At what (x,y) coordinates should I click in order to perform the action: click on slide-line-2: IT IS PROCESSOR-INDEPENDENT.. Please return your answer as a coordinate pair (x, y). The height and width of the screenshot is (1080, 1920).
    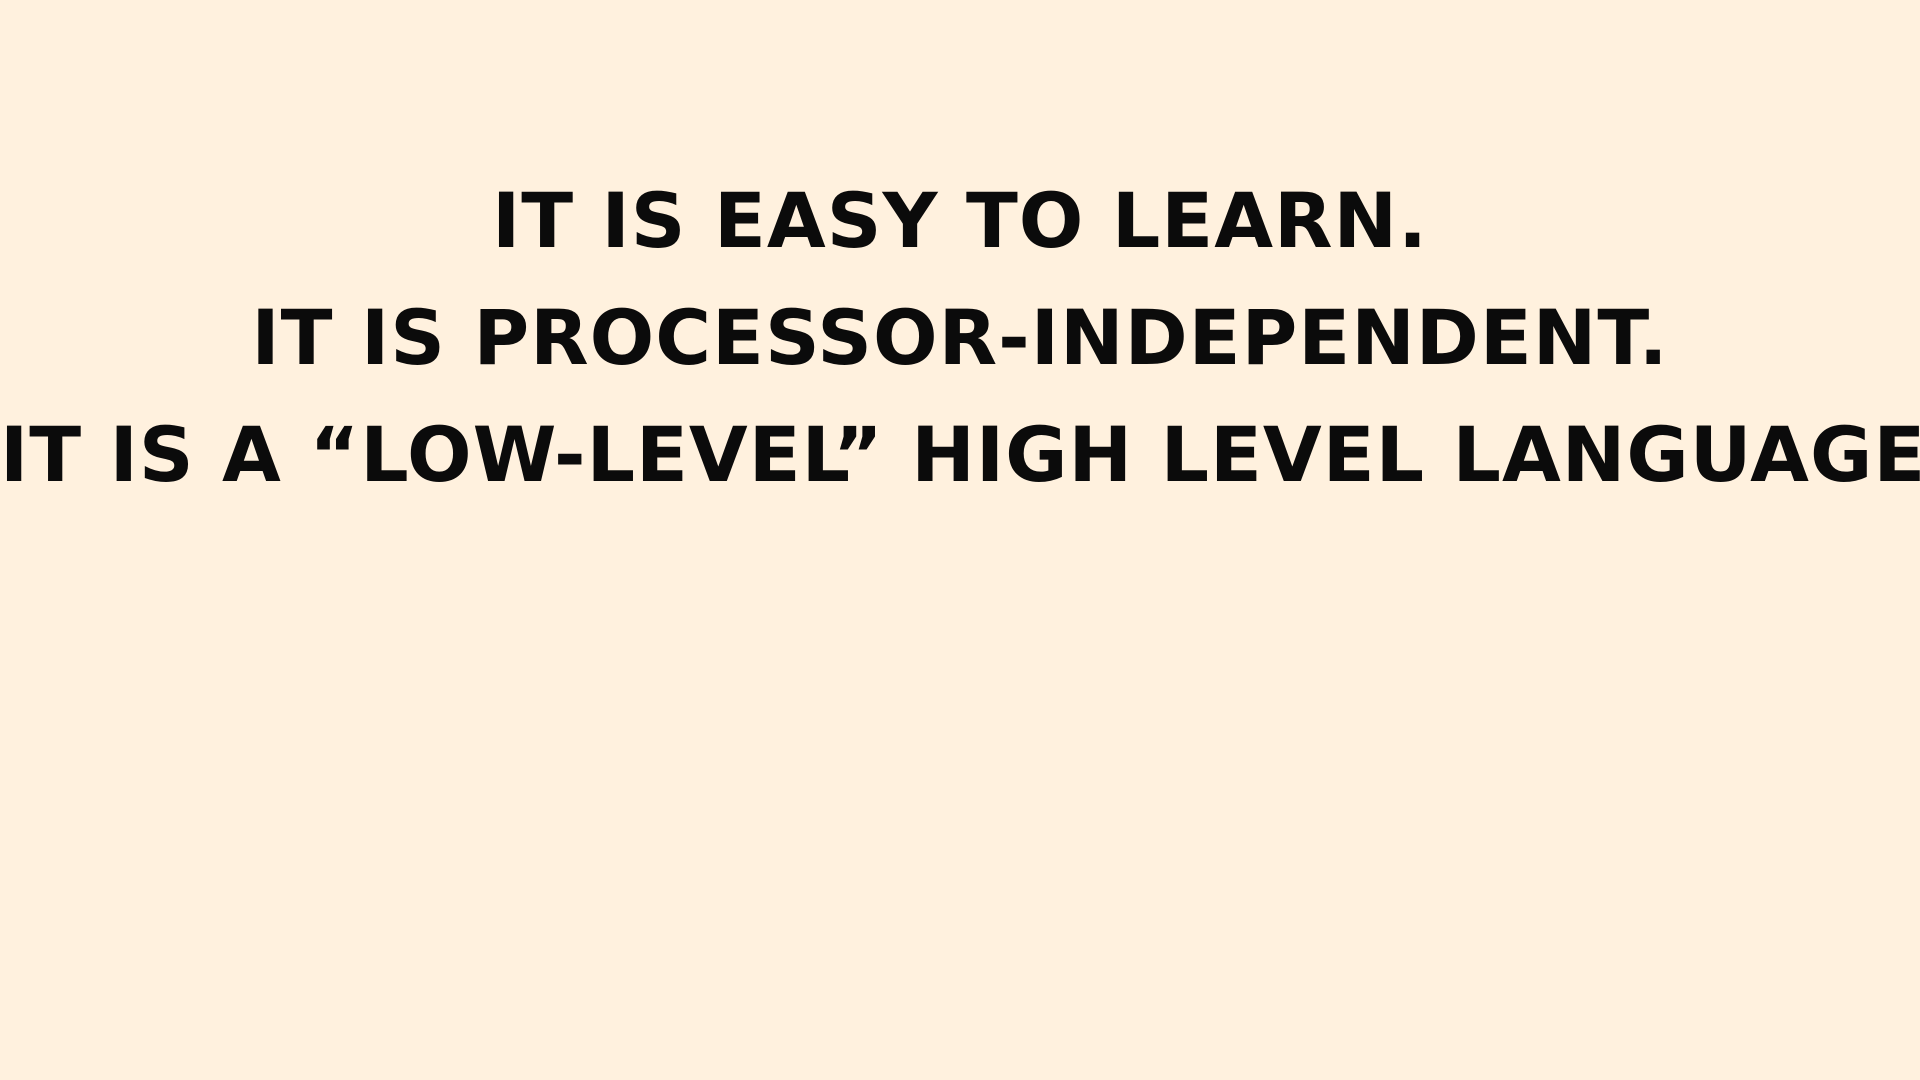
    Looking at the image, I should click on (960, 337).